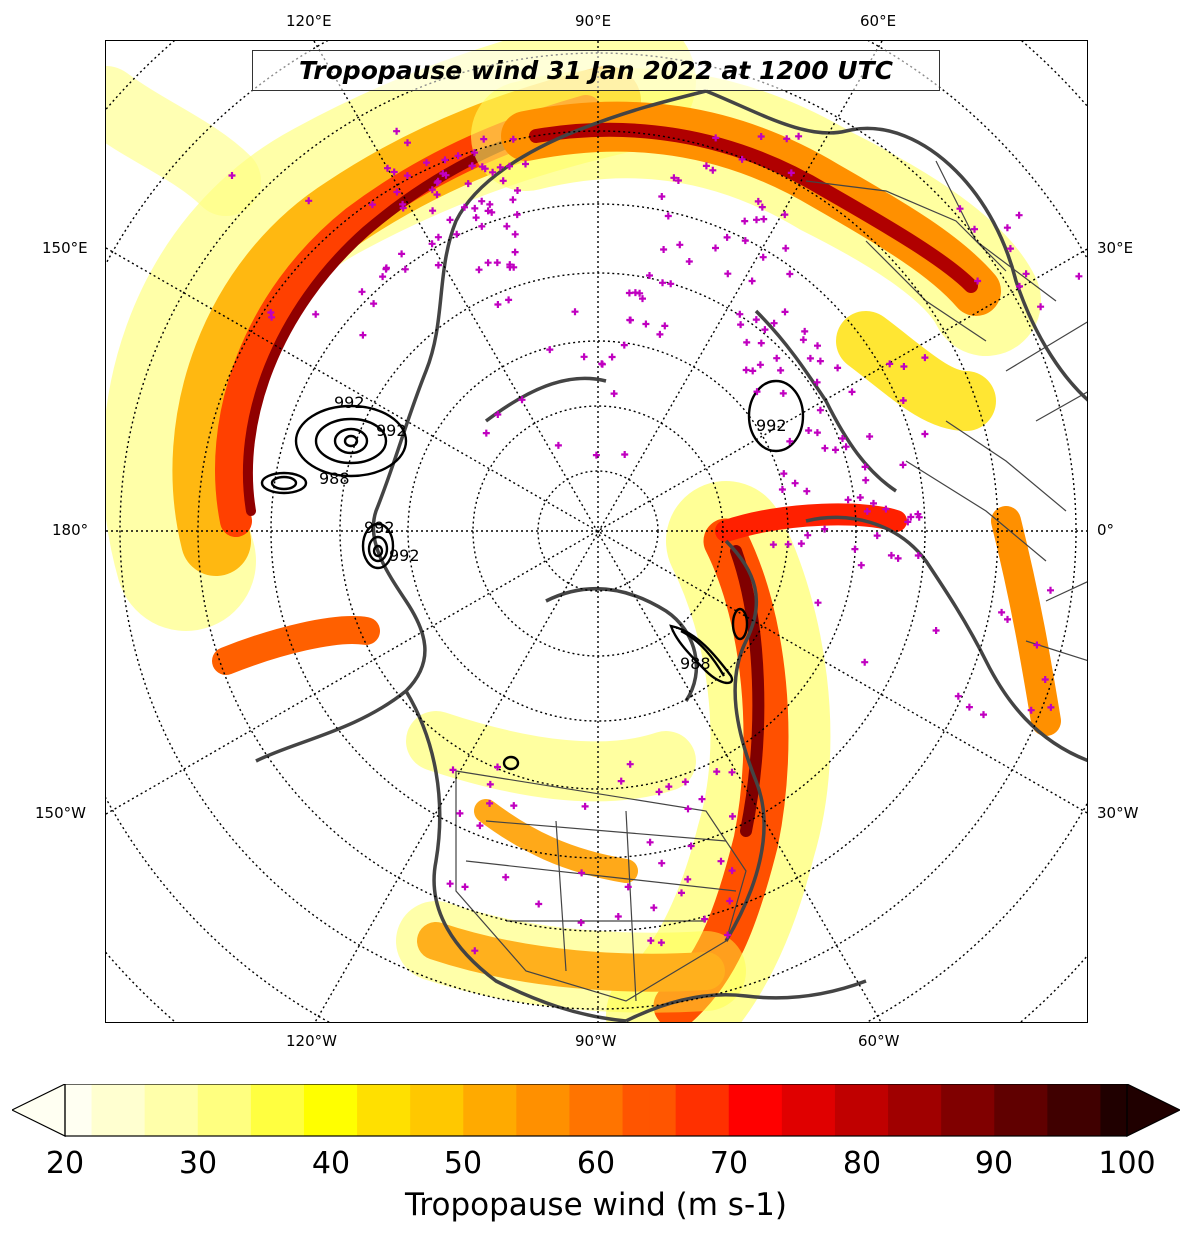  What do you see at coordinates (595, 70) in the screenshot?
I see `map-title: Tropopause wind 31 Jan 2022 at 1200 UTC` at bounding box center [595, 70].